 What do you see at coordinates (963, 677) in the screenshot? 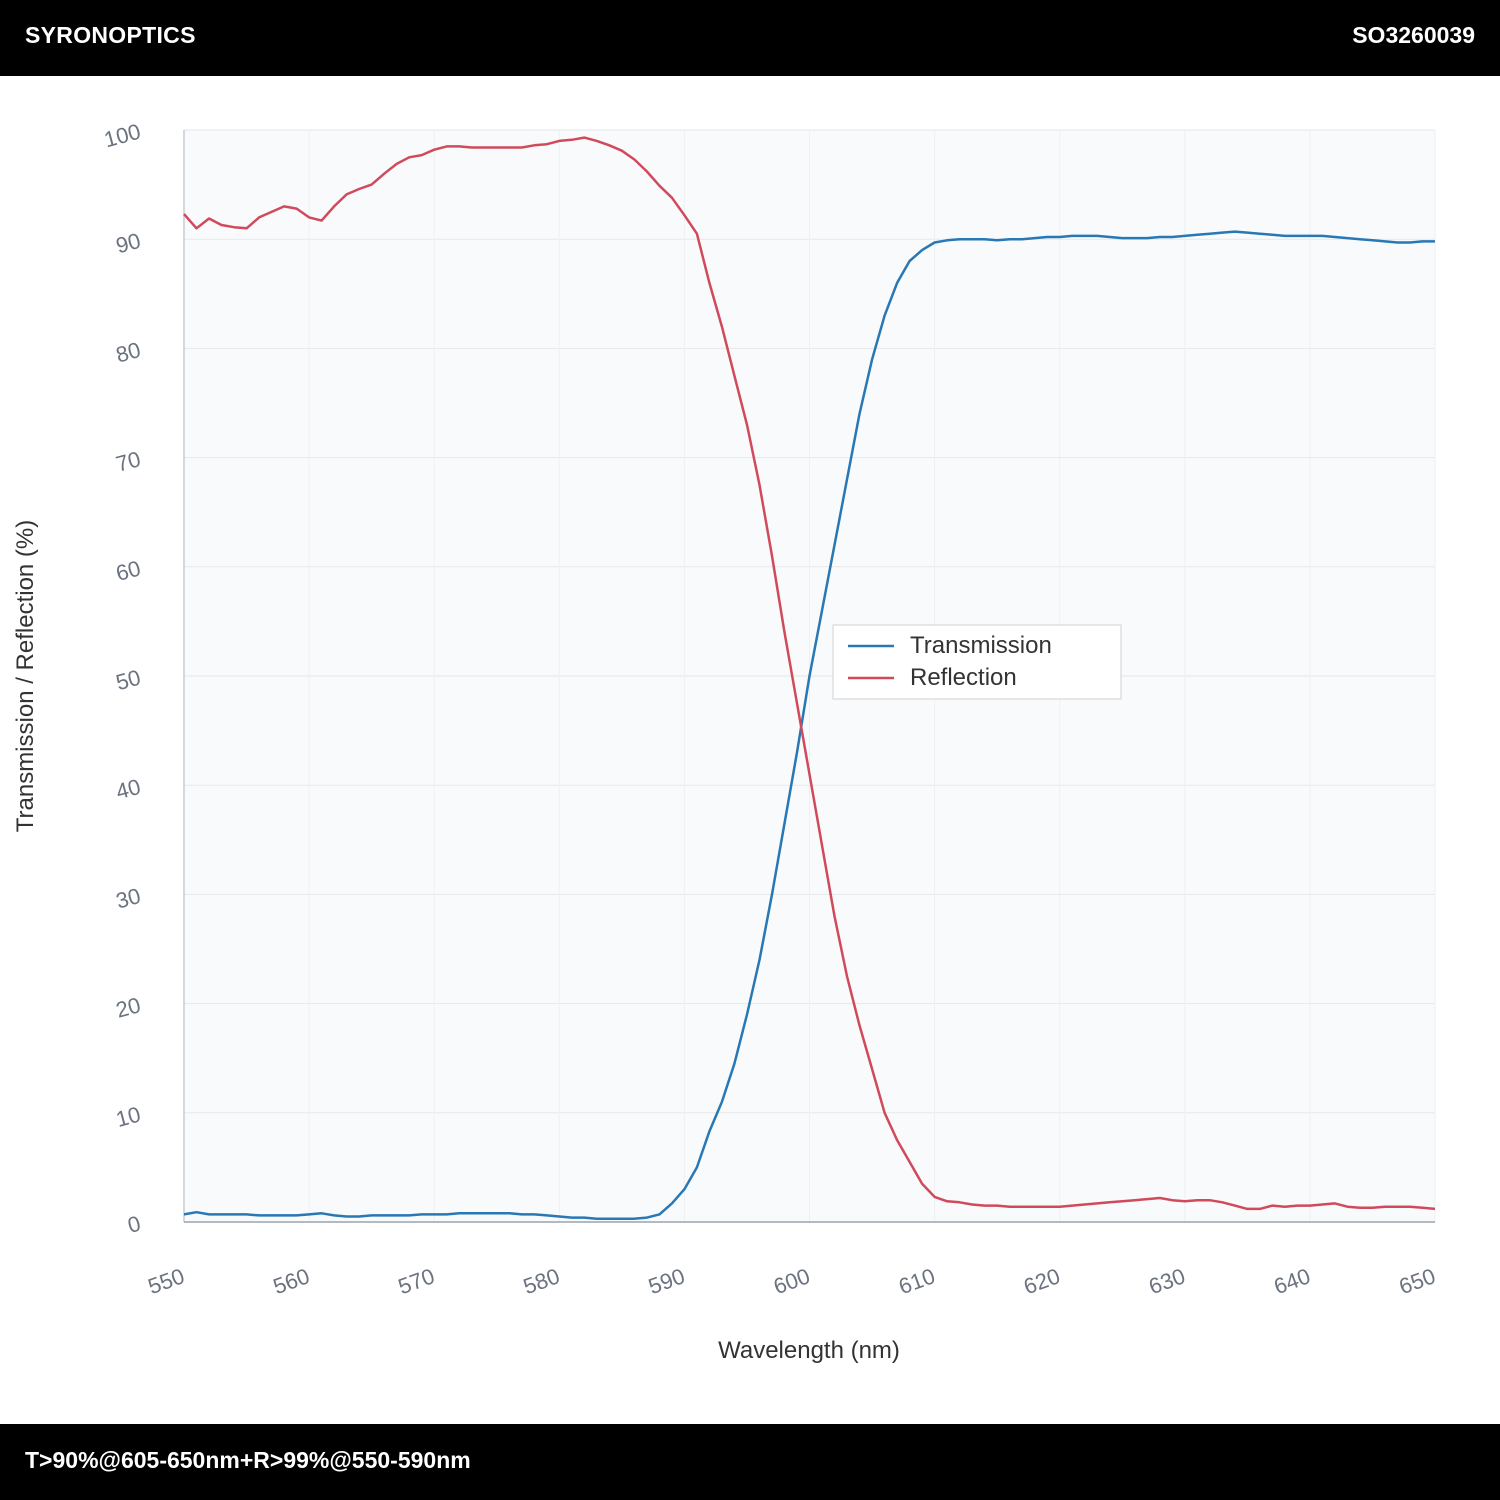
I see `legend-label-reflection: Reflection` at bounding box center [963, 677].